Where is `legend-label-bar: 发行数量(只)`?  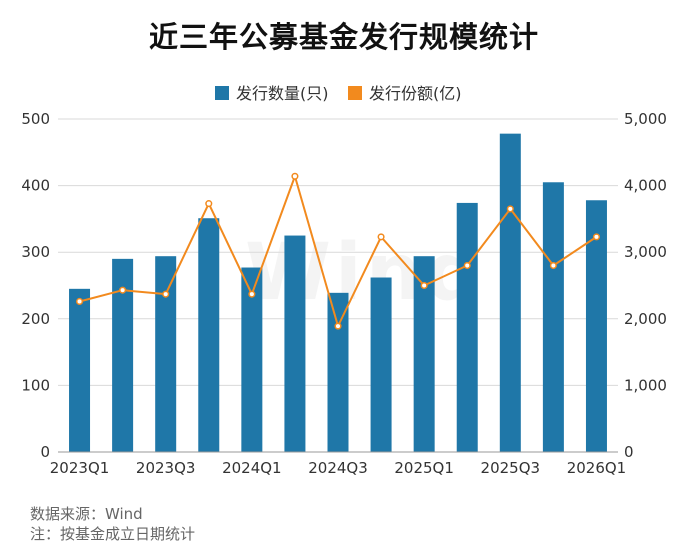 legend-label-bar: 发行数量(只) is located at coordinates (282, 93).